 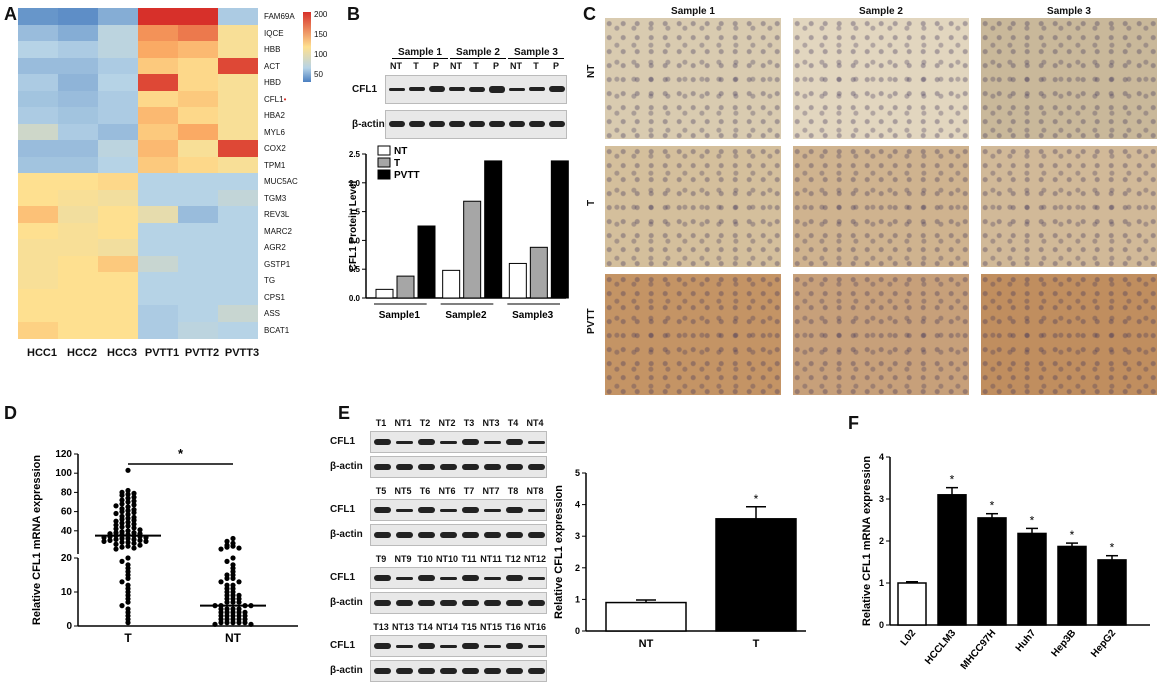 What do you see at coordinates (591, 202) in the screenshot?
I see `ihc-row-label: T` at bounding box center [591, 202].